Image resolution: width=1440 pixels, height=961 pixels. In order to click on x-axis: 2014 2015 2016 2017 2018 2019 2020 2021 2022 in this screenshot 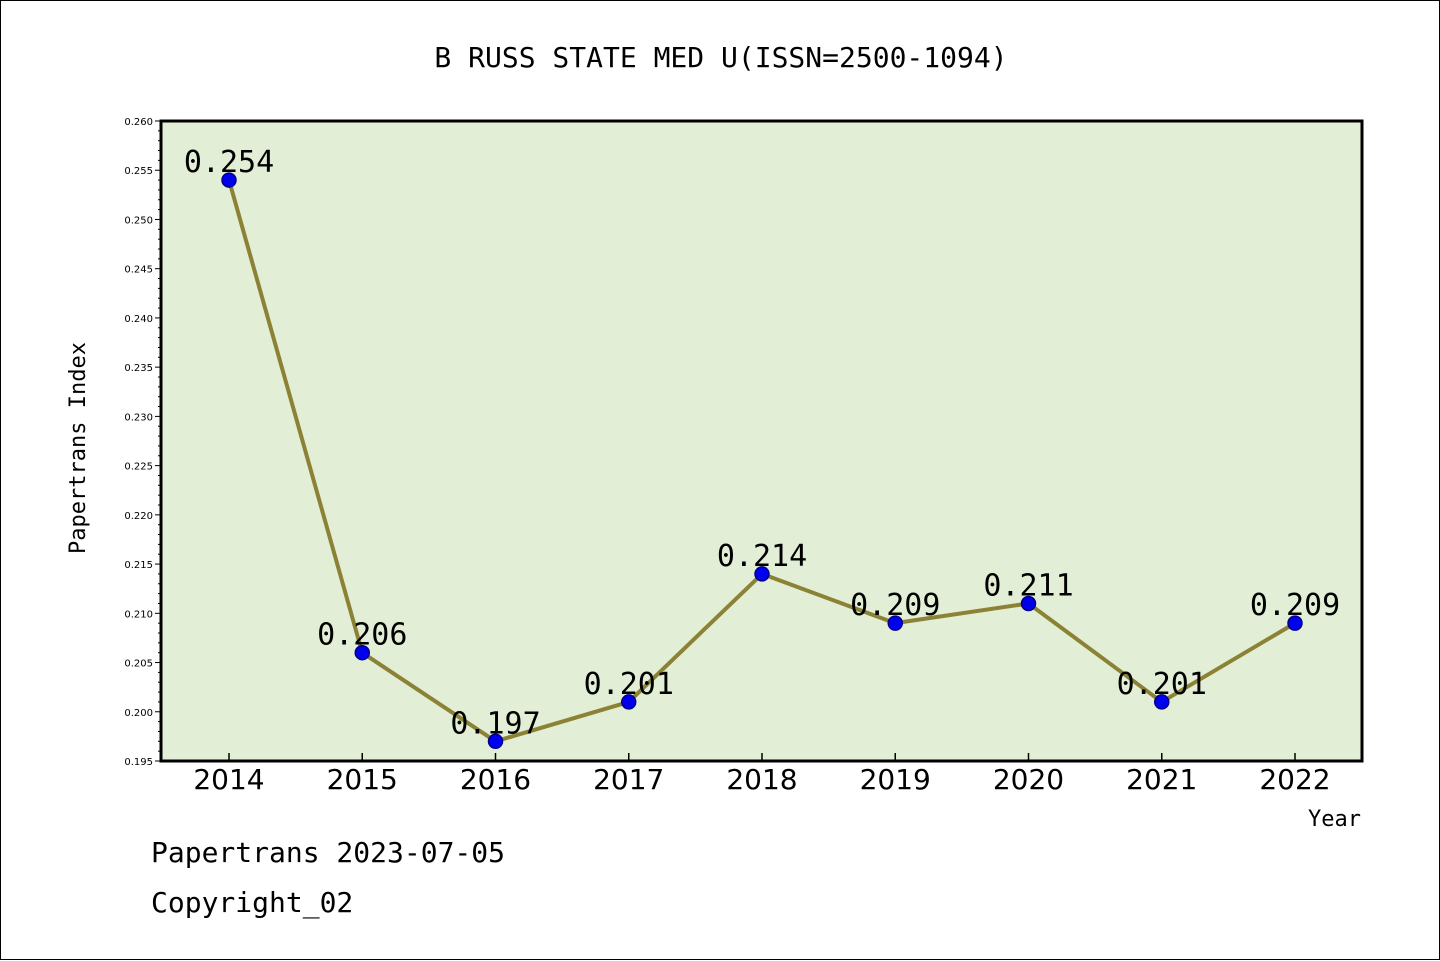, I will do `click(762, 774)`.